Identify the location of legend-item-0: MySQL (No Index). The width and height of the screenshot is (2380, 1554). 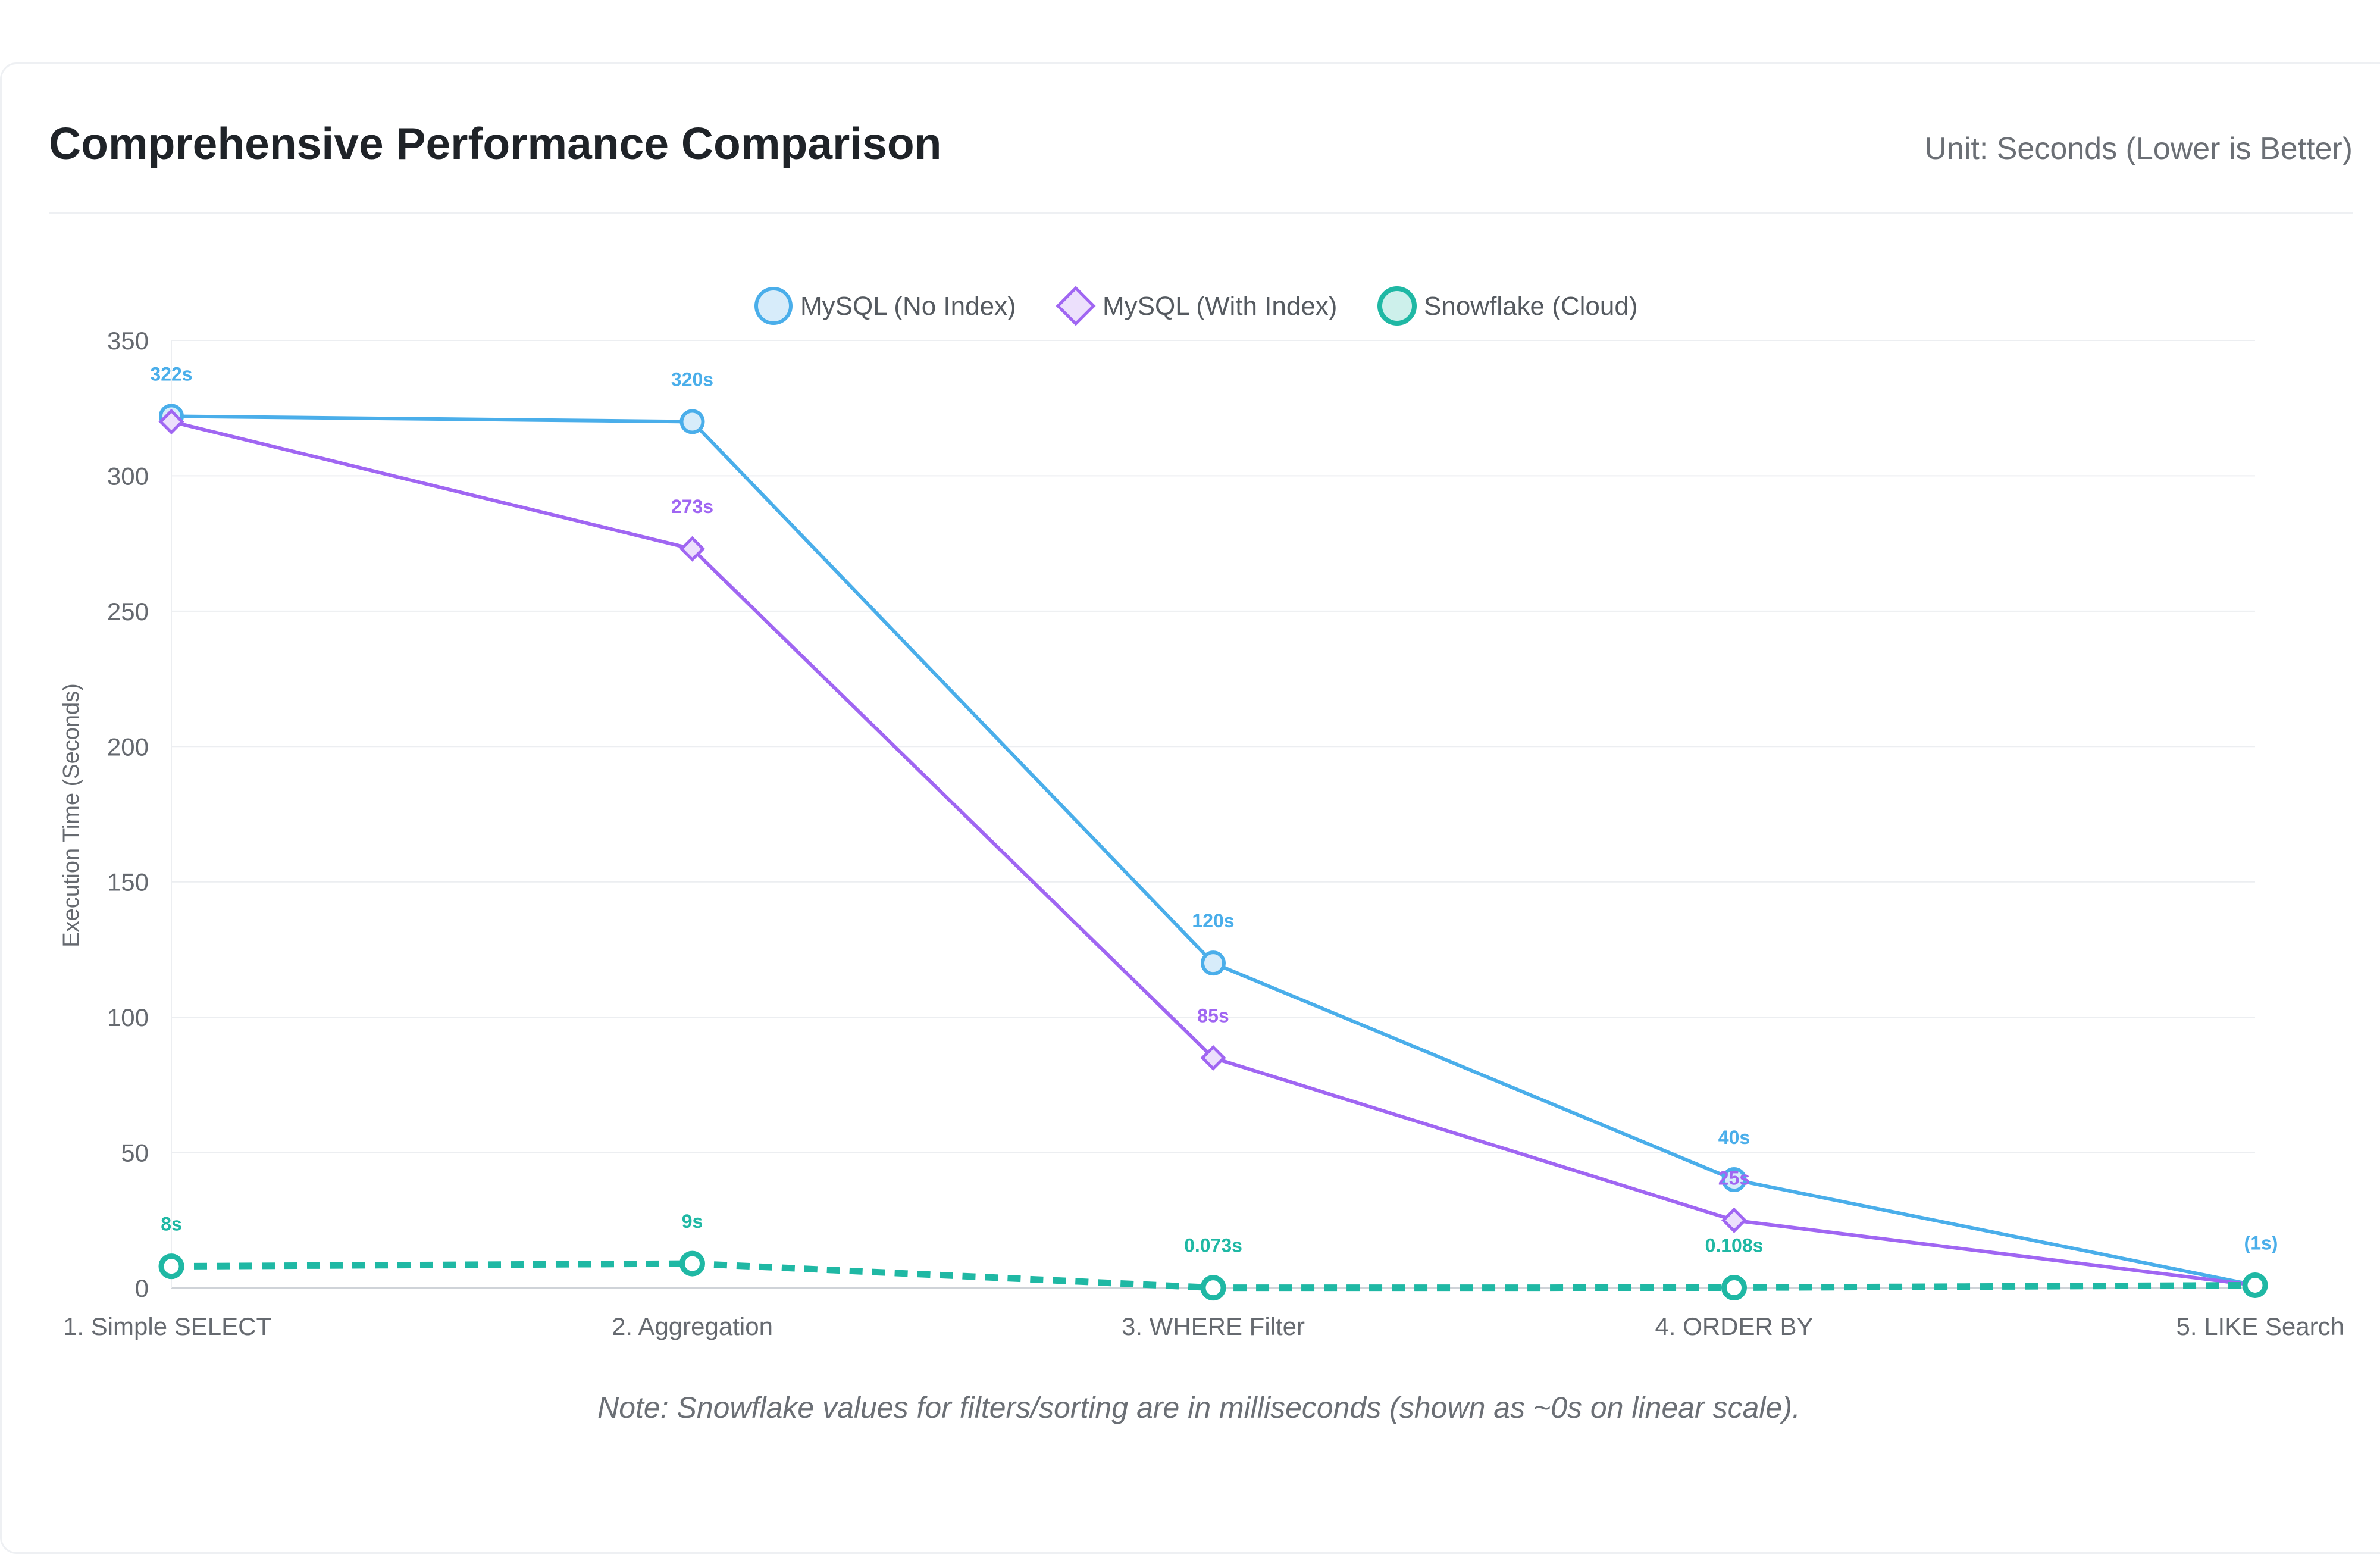
(885, 306).